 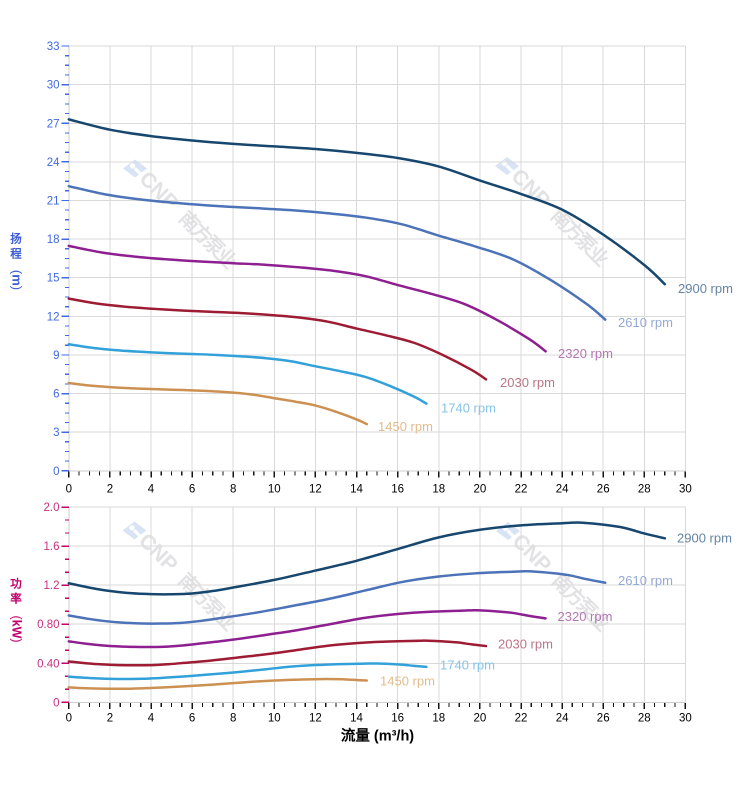 I want to click on svg-text: 9, so click(x=56, y=356).